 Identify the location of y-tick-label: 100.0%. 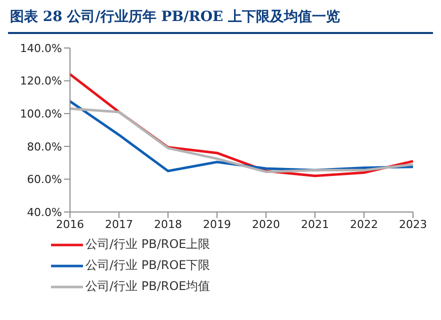
(41, 114).